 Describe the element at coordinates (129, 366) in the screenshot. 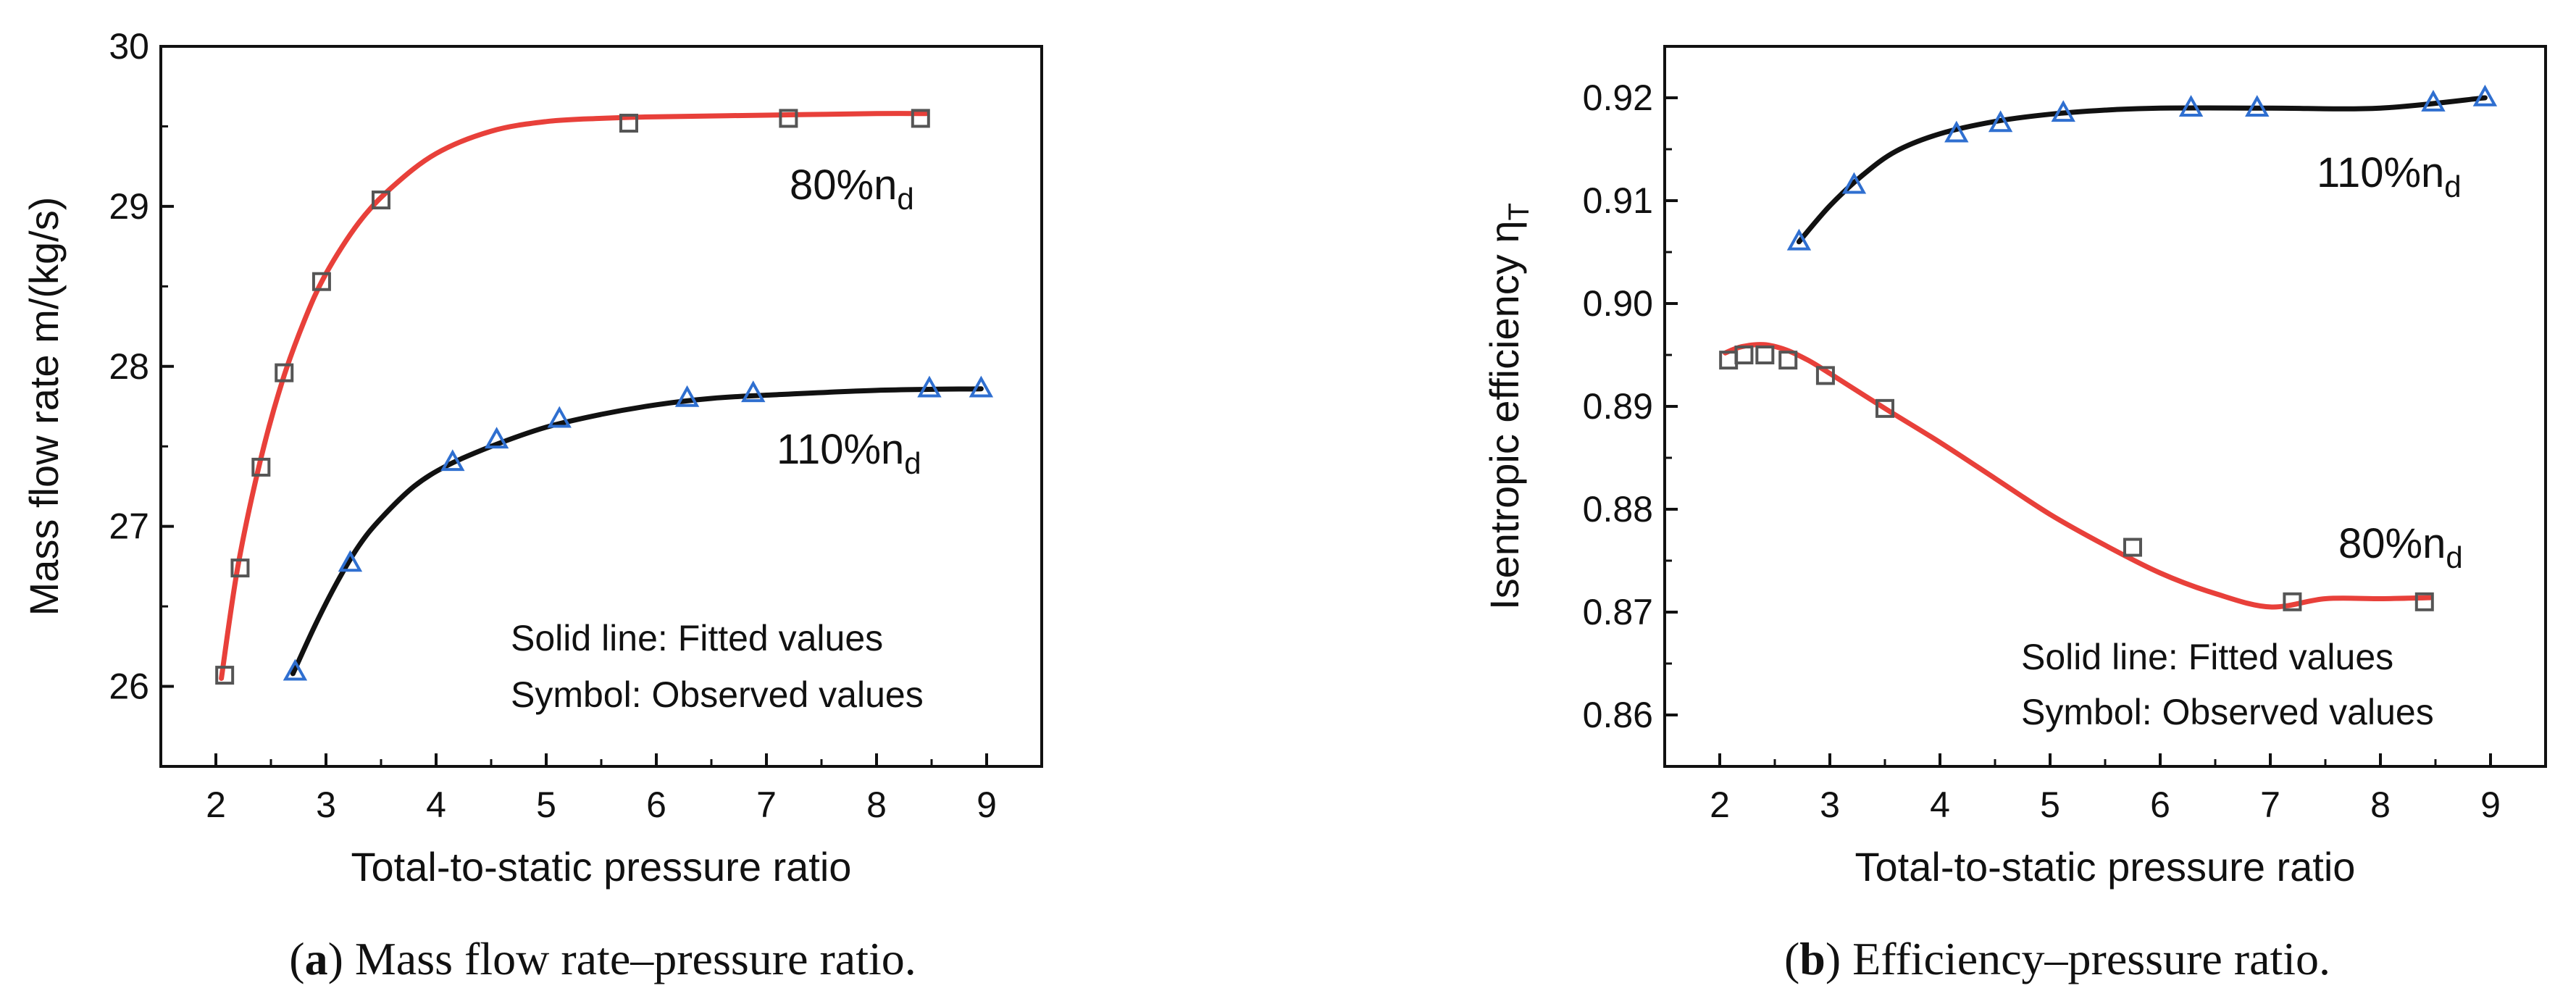

I see `y-tick-label: 28` at that location.